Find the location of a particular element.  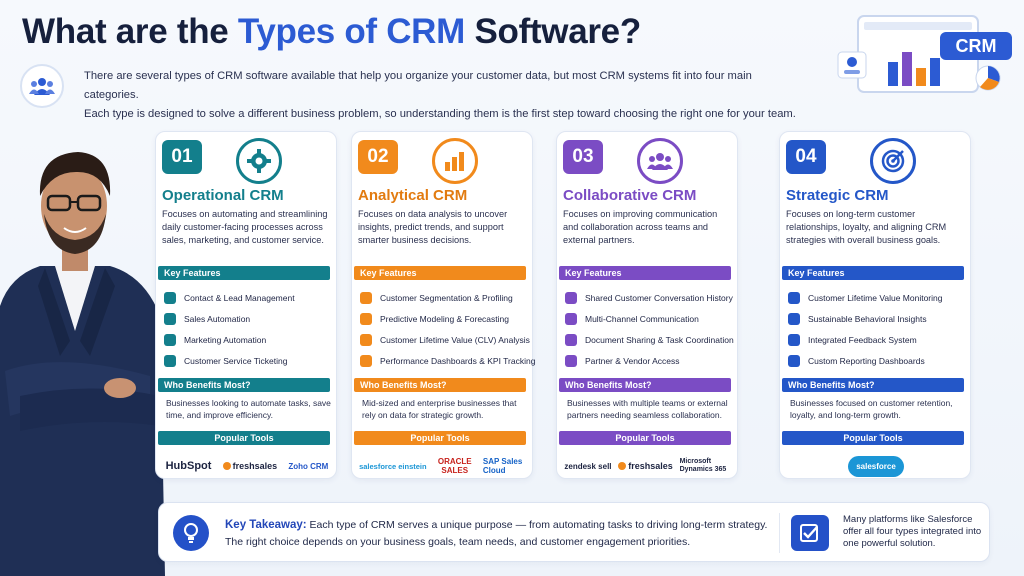

oracle-sales-logo: ORACLE SALES is located at coordinates (454, 466).